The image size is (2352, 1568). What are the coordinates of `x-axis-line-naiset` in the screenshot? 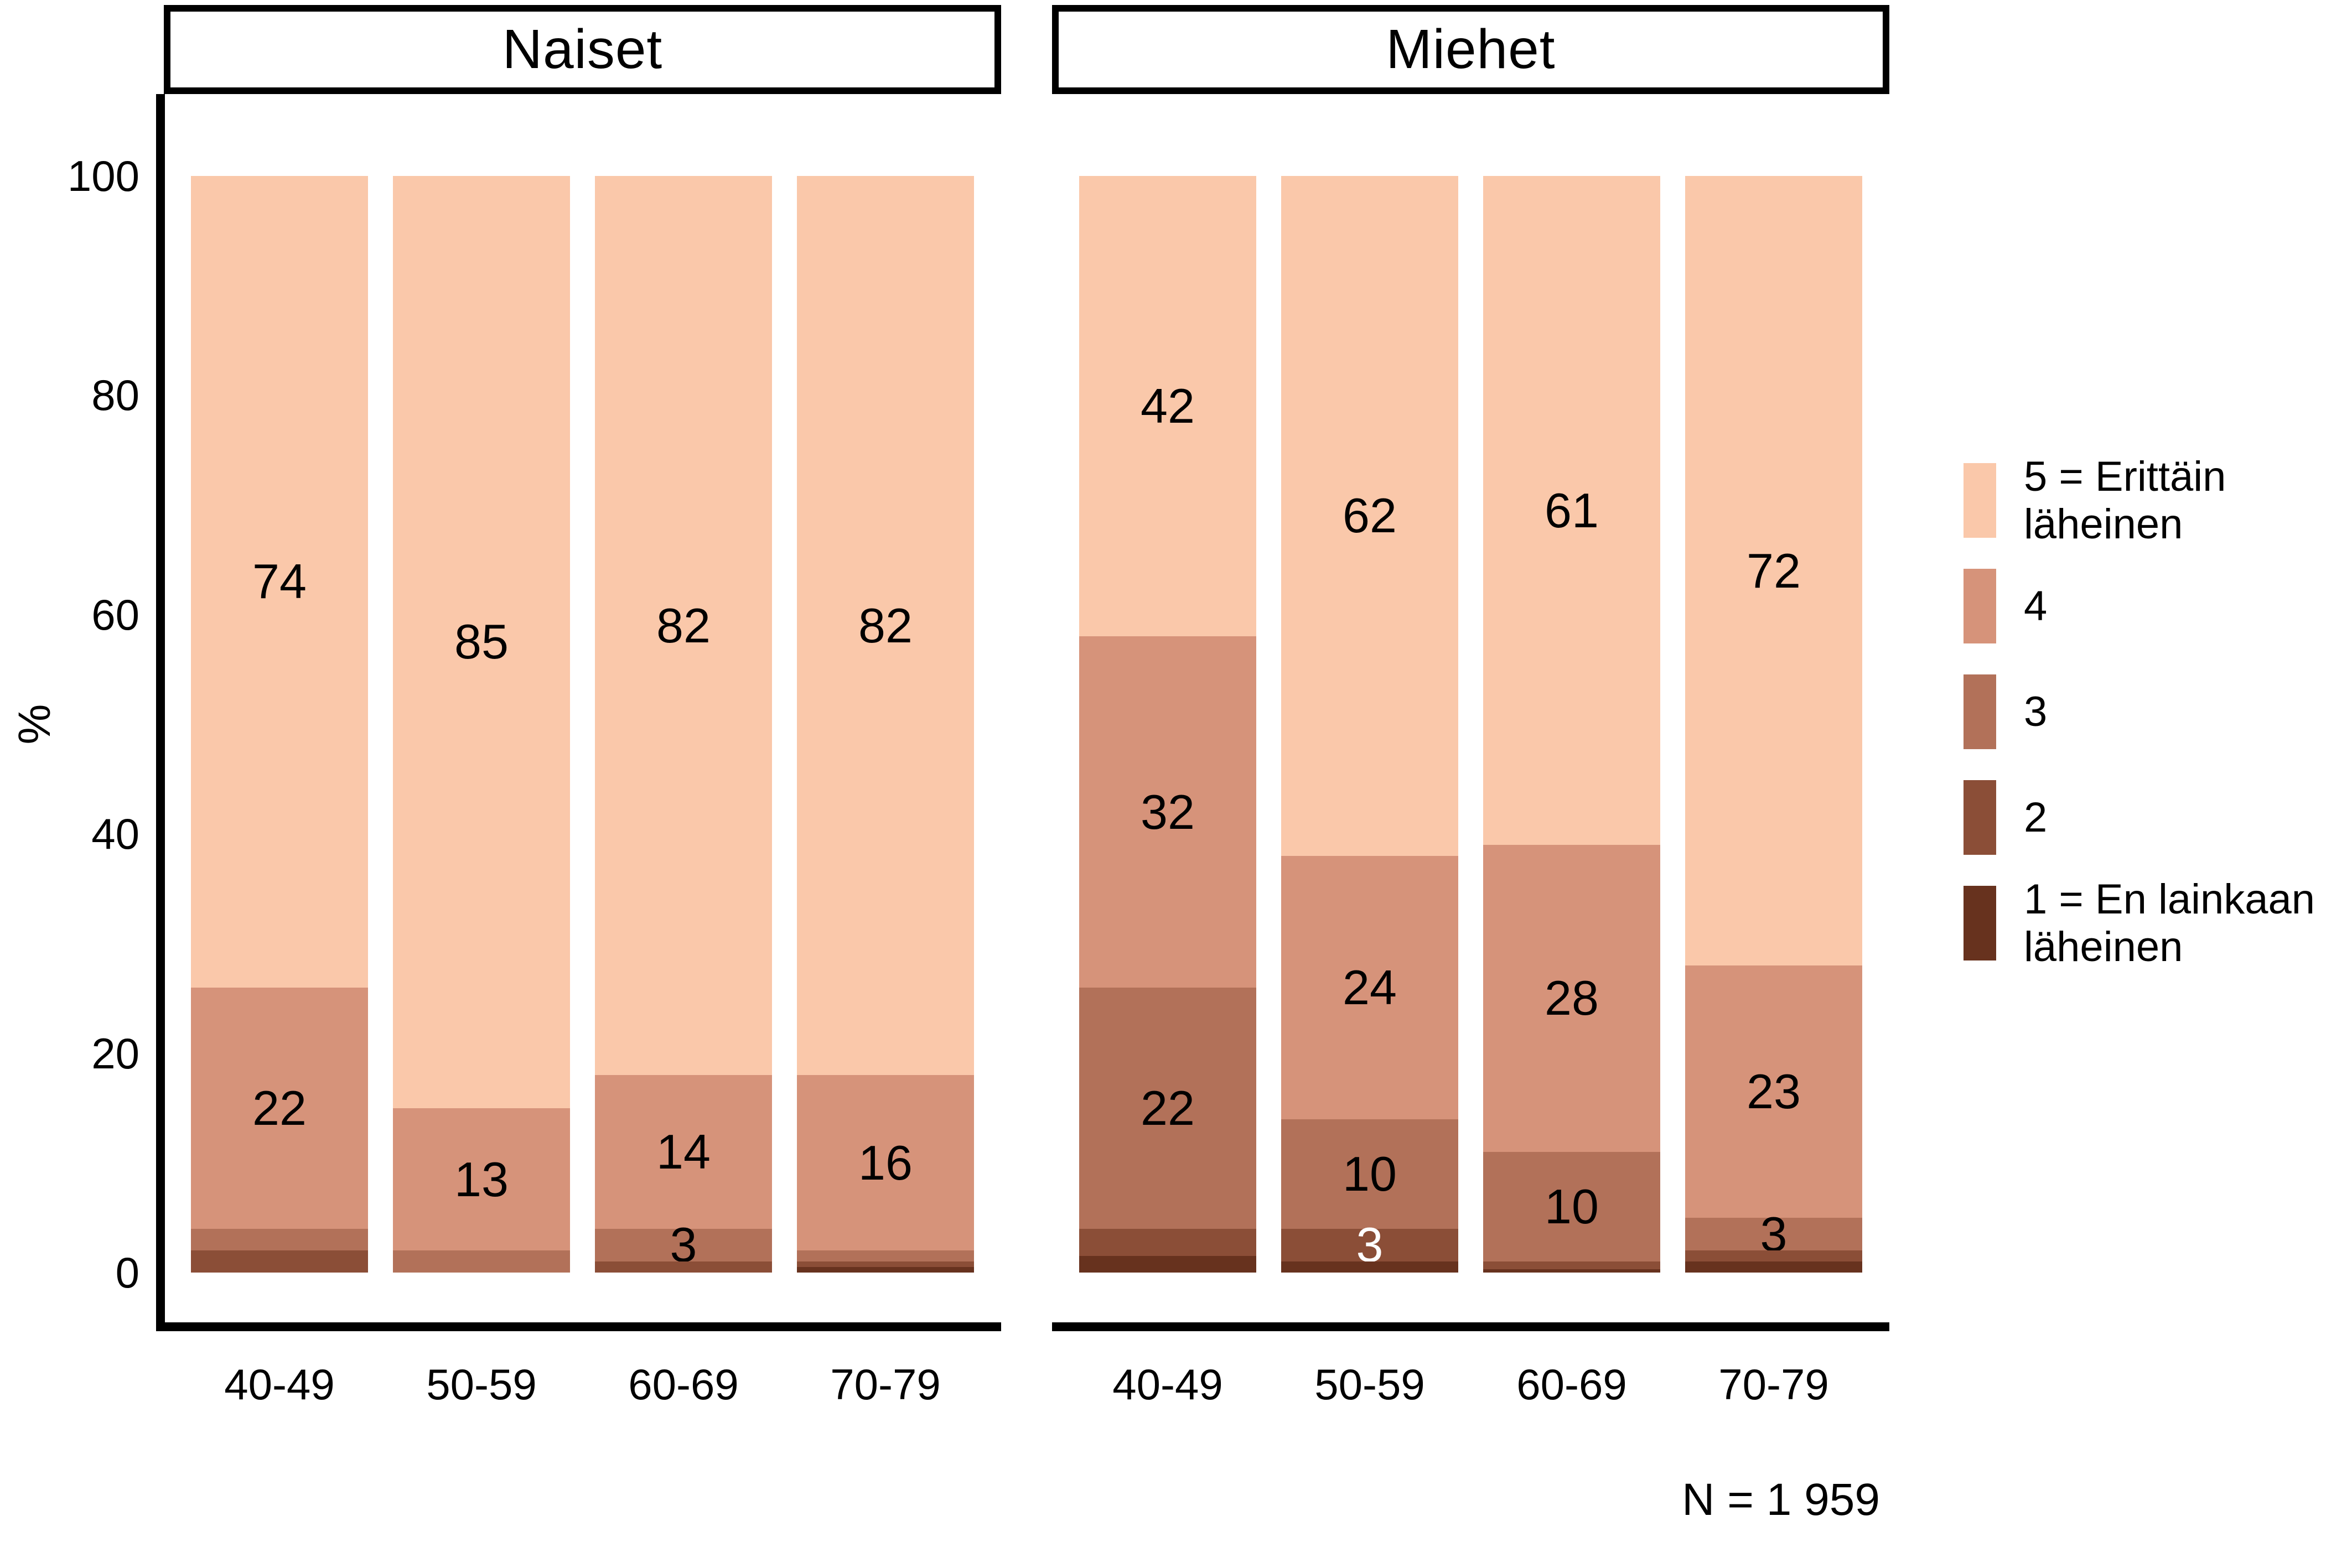 It's located at (578, 1327).